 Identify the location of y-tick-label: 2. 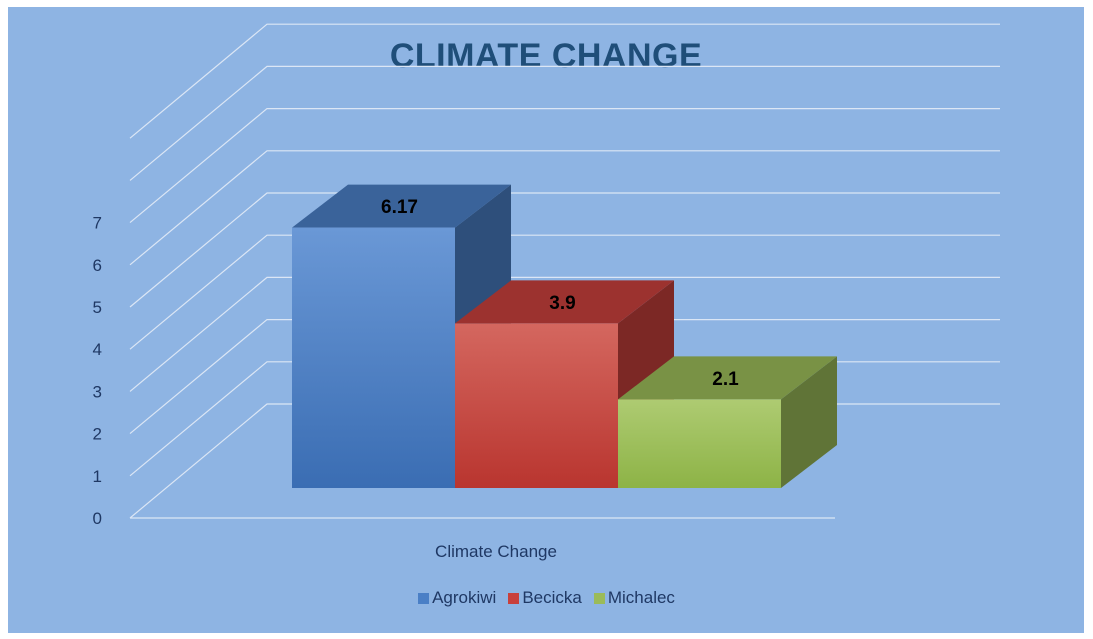
(97, 434).